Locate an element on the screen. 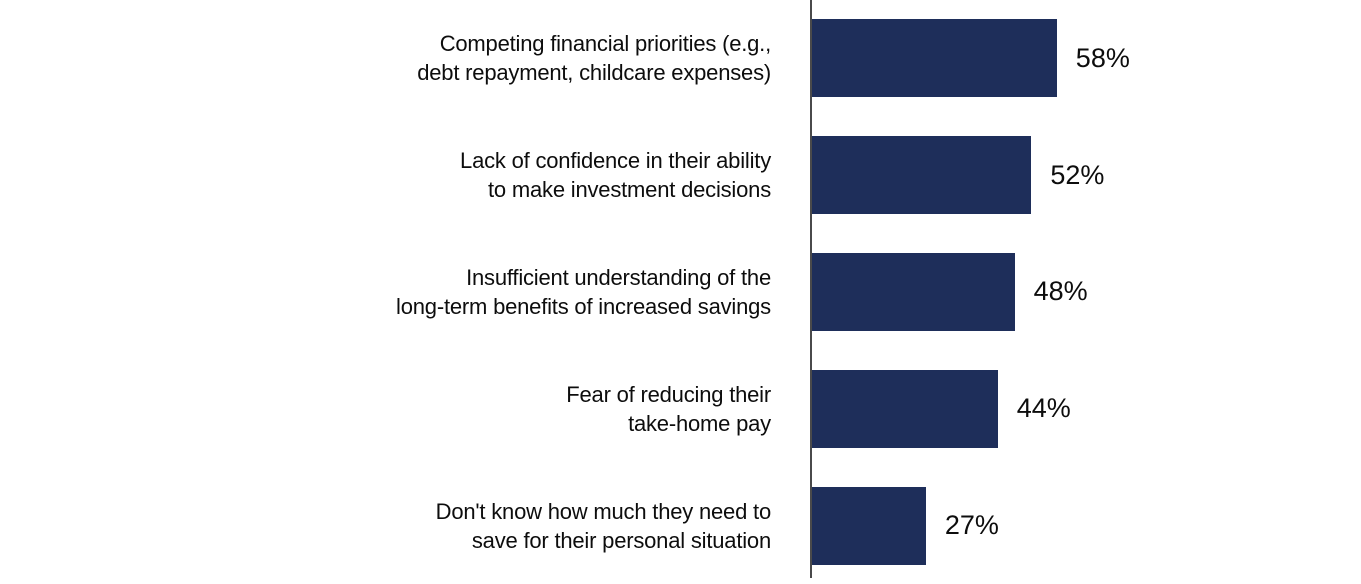  bar-area: 27% is located at coordinates (1076, 525).